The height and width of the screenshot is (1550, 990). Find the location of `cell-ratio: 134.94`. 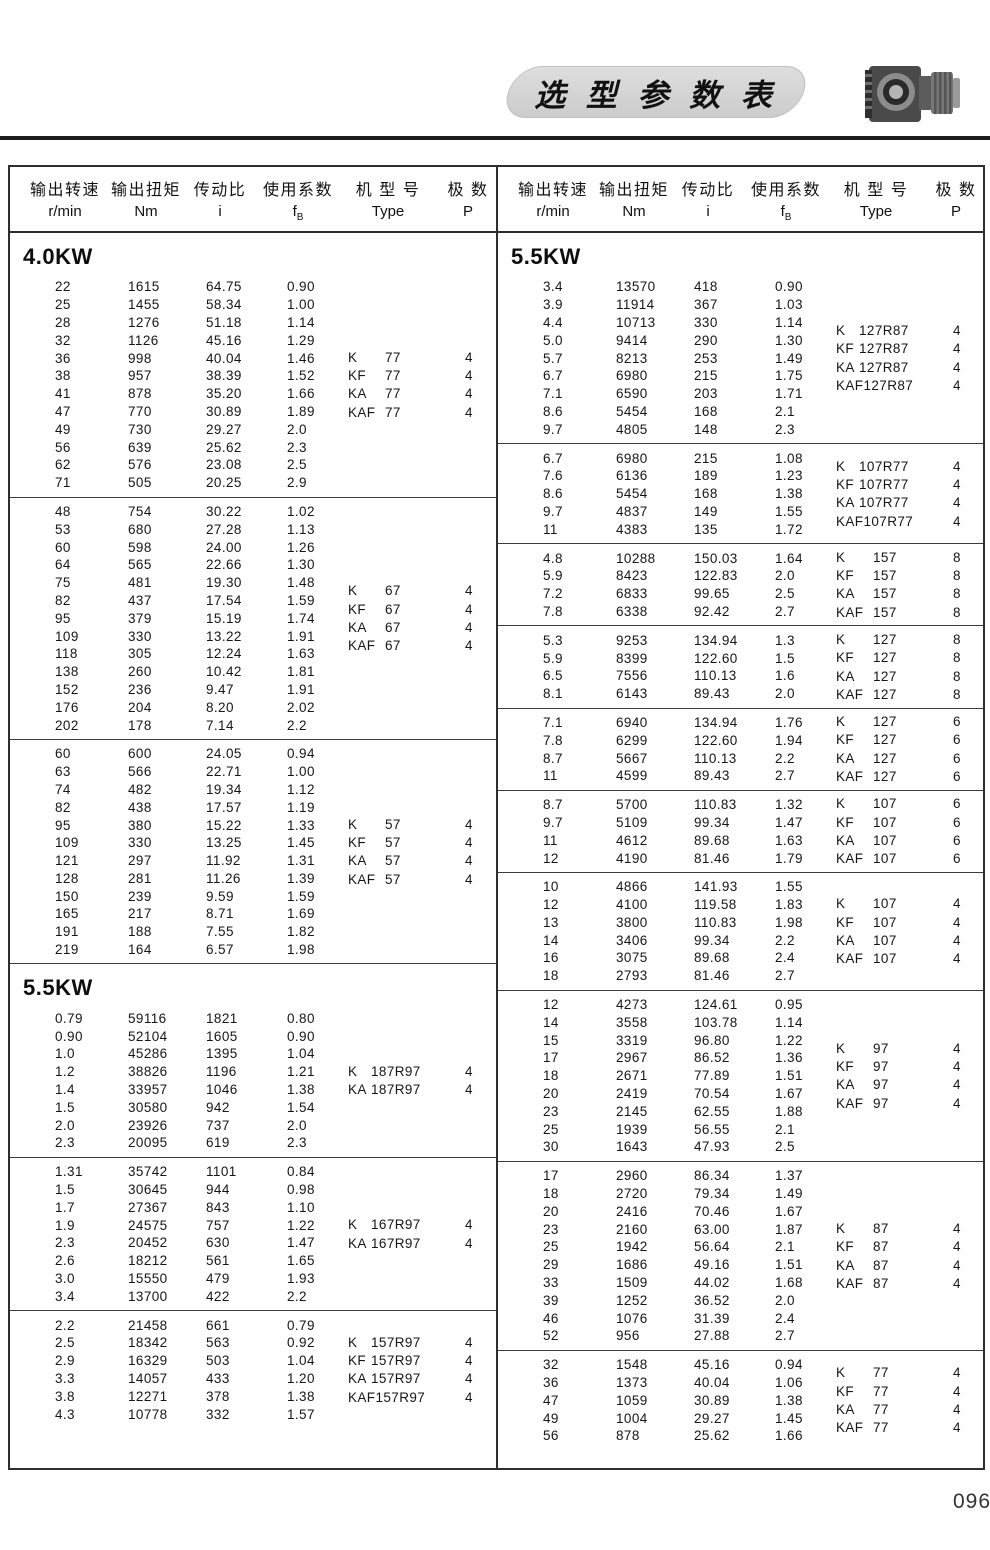

cell-ratio: 134.94 is located at coordinates (716, 722).